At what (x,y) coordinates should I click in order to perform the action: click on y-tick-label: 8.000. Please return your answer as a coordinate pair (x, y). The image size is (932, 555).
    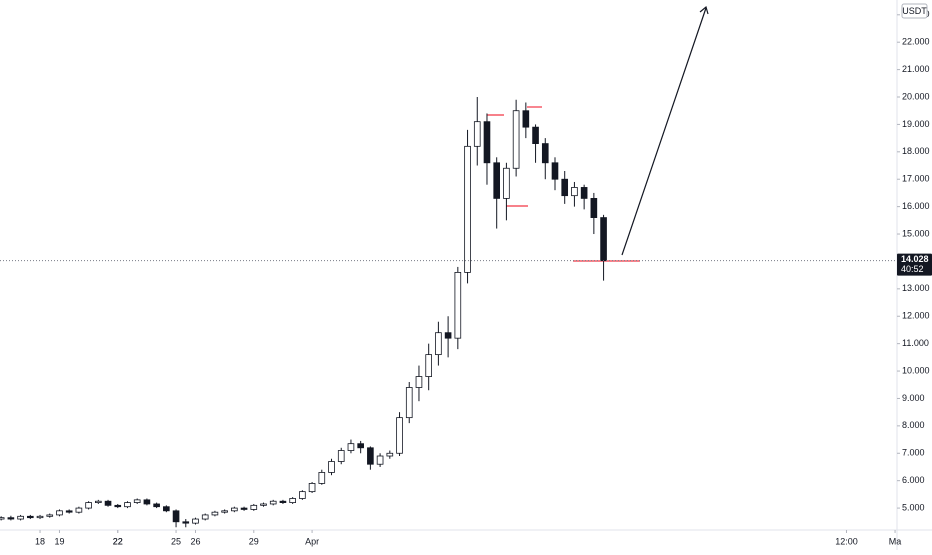
    Looking at the image, I should click on (913, 425).